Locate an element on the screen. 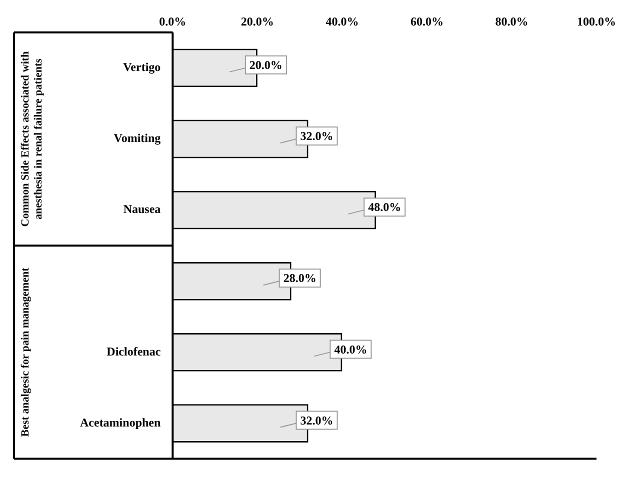 Image resolution: width=619 pixels, height=486 pixels. data-label: 40.0% is located at coordinates (351, 349).